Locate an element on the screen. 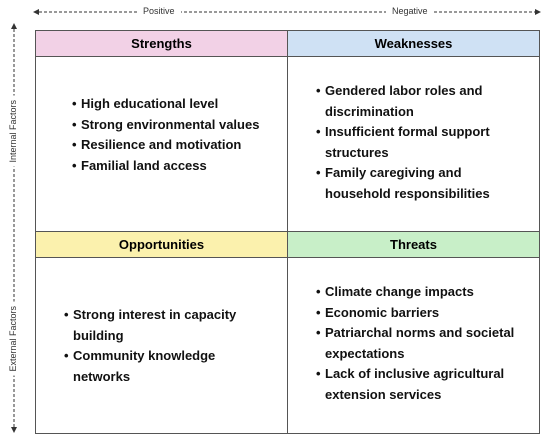 The image size is (550, 443). axis-label: Negative is located at coordinates (410, 11).